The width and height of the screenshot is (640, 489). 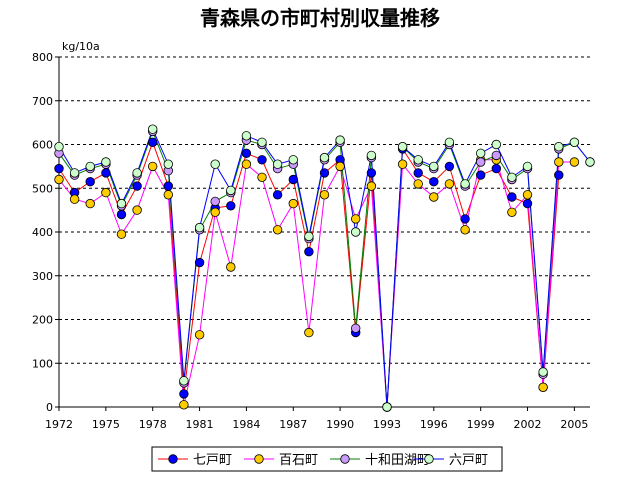 I want to click on x-tick-label: 1975, so click(x=106, y=424).